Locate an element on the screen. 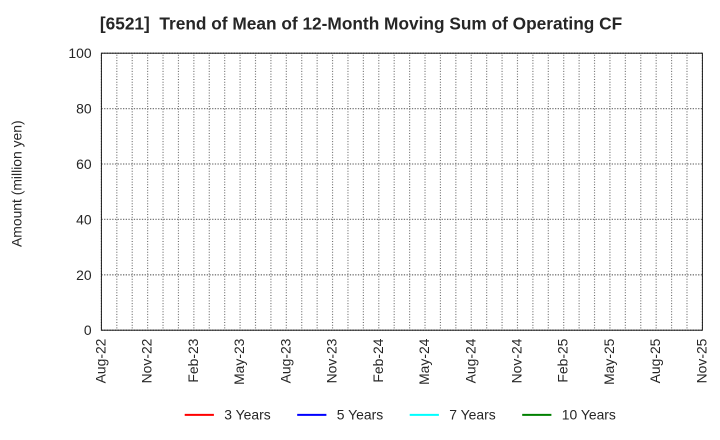 This screenshot has height=440, width=720. svg-text: 0 is located at coordinates (88, 330).